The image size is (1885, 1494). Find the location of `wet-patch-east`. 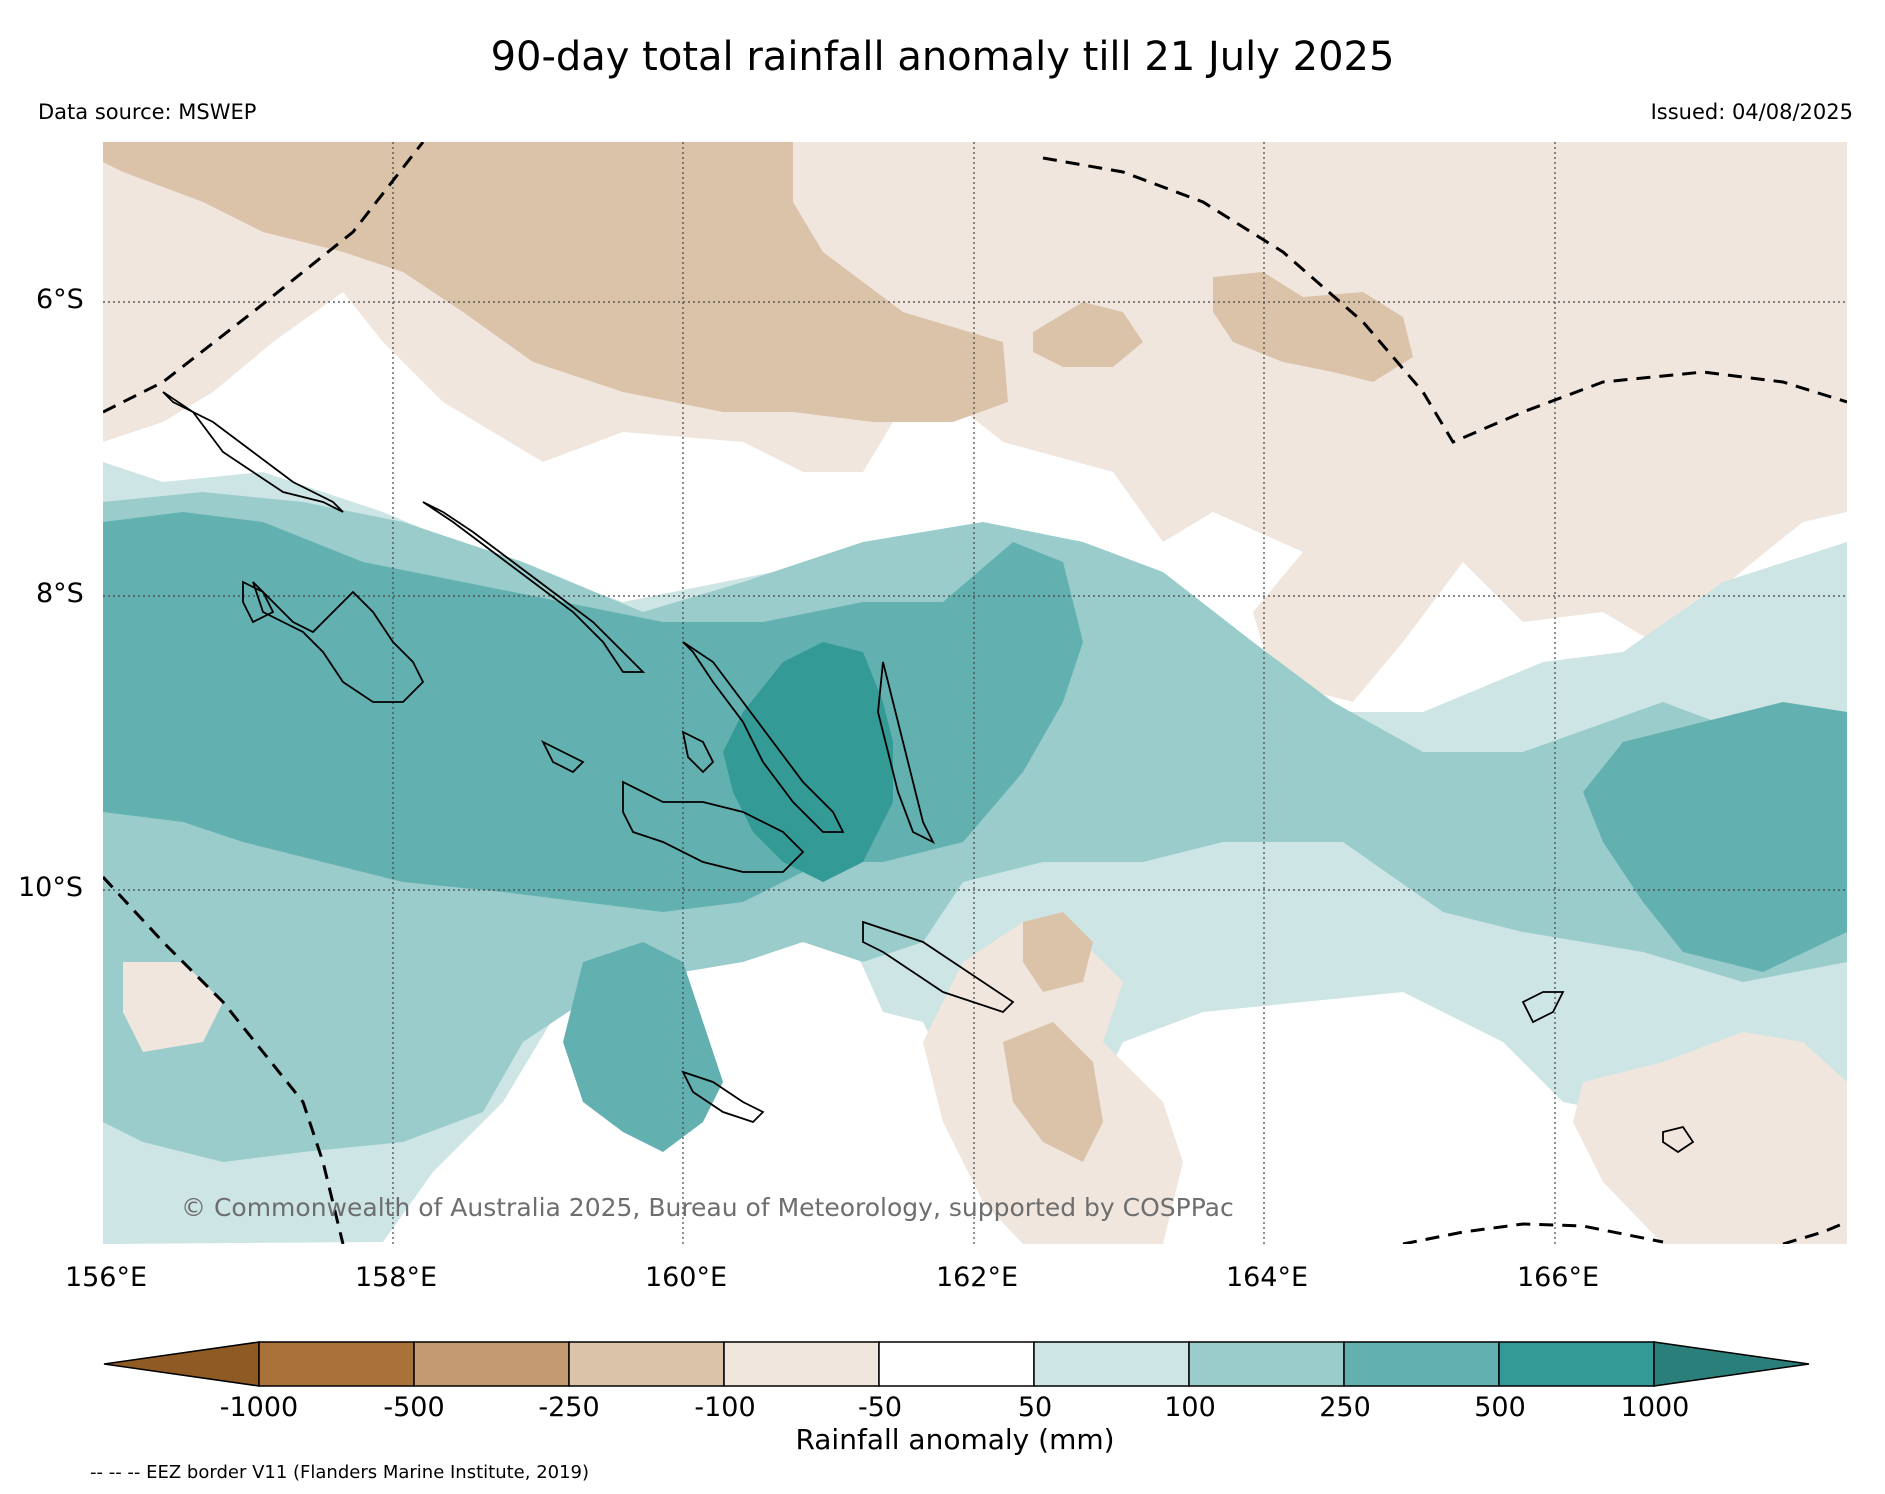

wet-patch-east is located at coordinates (1715, 837).